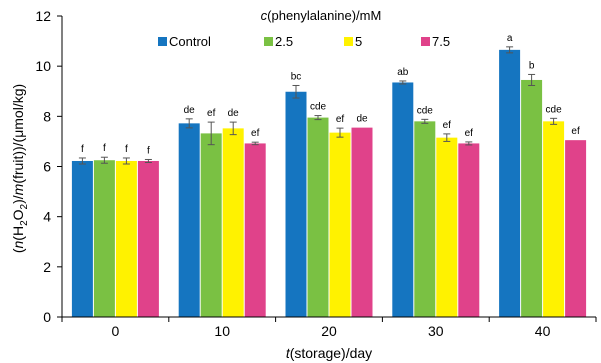 The image size is (601, 363). Describe the element at coordinates (47, 116) in the screenshot. I see `y-tick-label: 8` at that location.